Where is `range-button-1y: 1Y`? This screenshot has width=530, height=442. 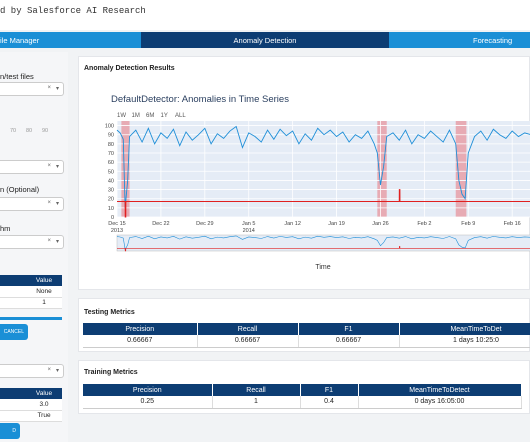 range-button-1y: 1Y is located at coordinates (164, 116).